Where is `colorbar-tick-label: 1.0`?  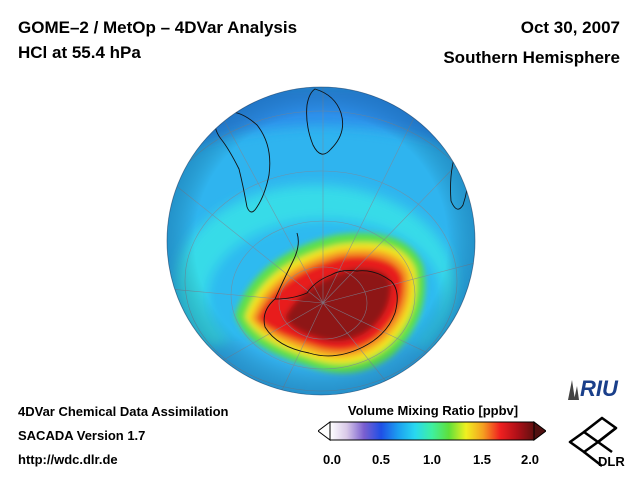
colorbar-tick-label: 1.0 is located at coordinates (432, 459).